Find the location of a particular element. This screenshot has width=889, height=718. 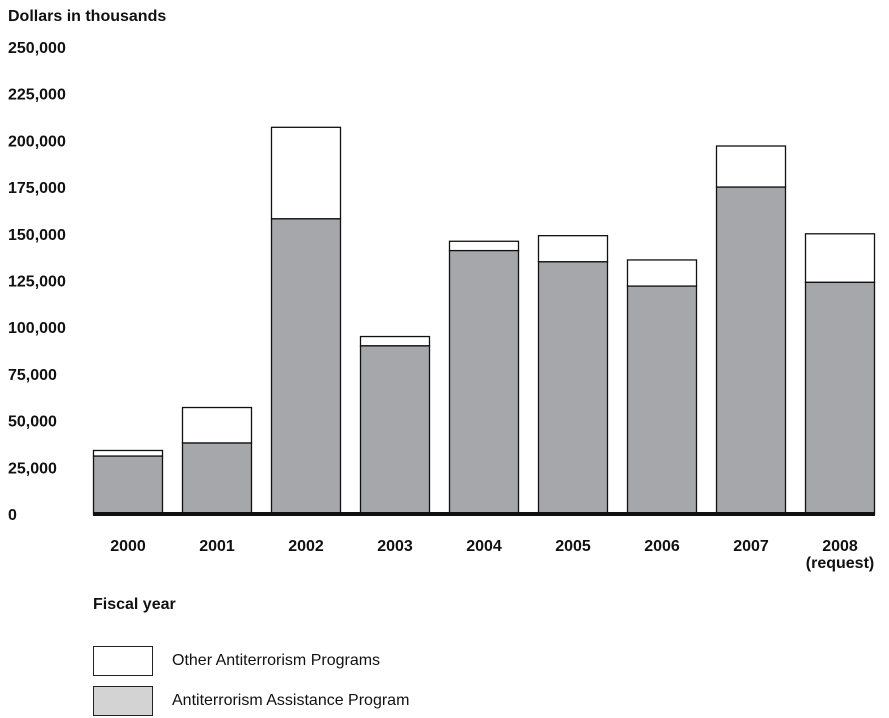

legend-item-ata: Antiterrorism Assistance Program is located at coordinates (251, 701).